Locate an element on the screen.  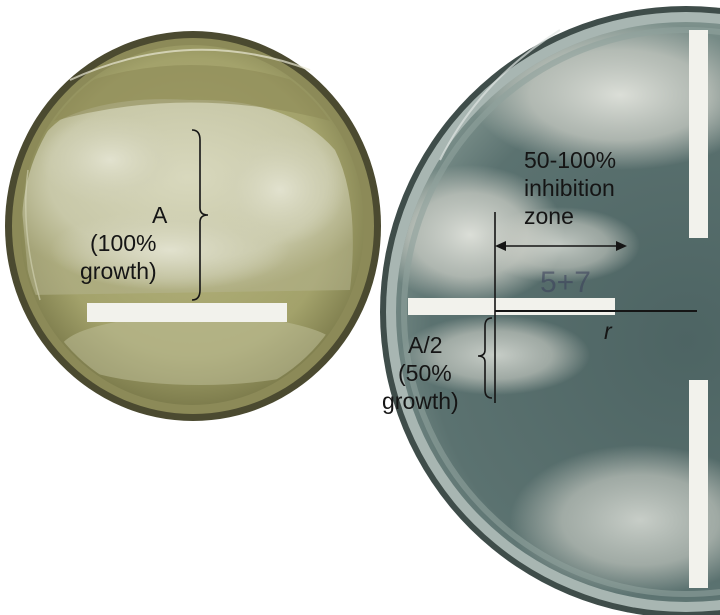
arrow-head-left is located at coordinates (500, 246).